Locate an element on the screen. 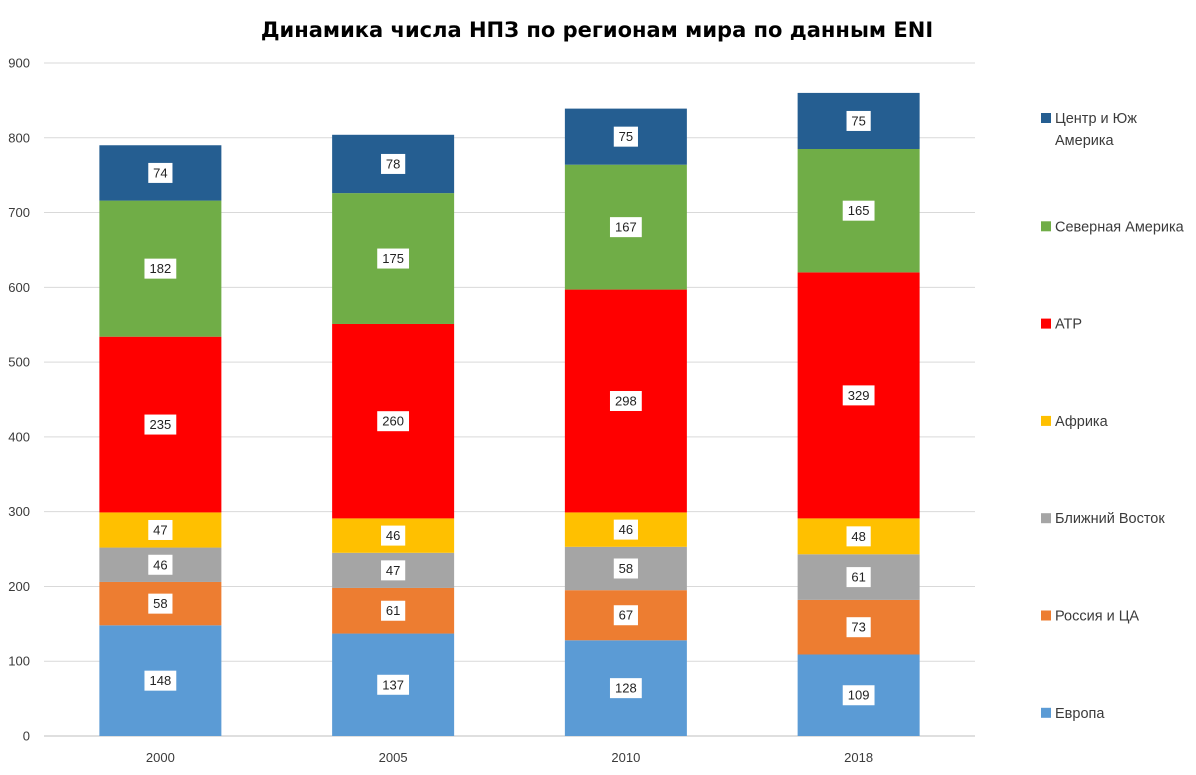  data-label: 128 is located at coordinates (626, 688).